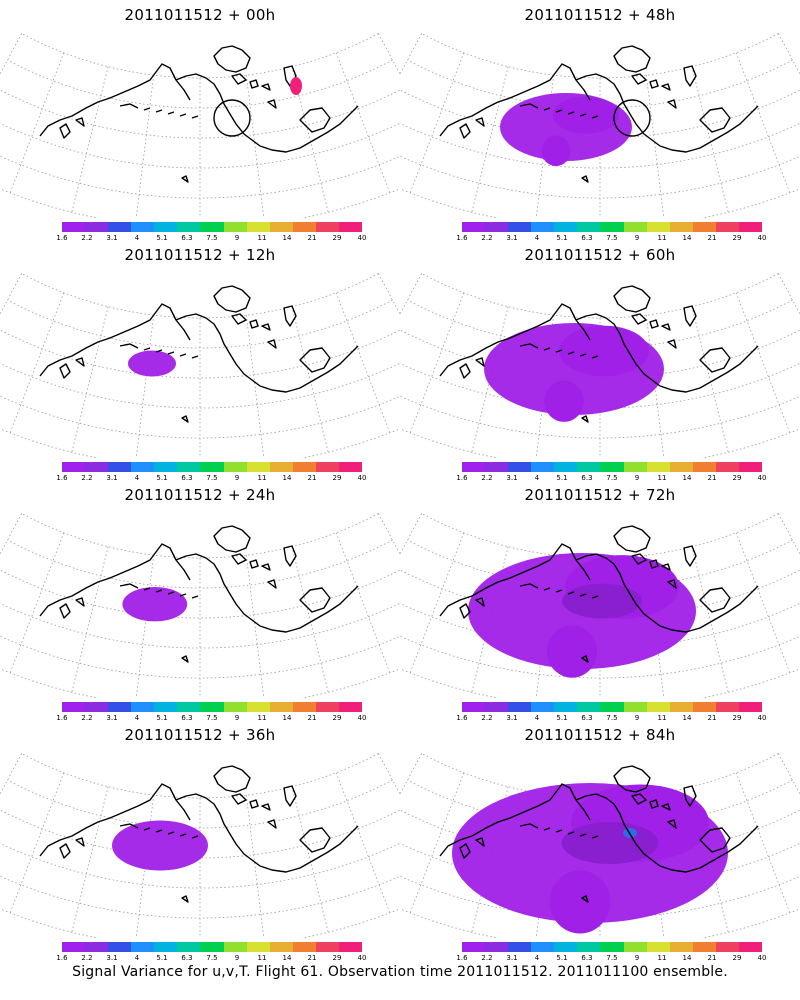 Image resolution: width=800 pixels, height=1000 pixels. What do you see at coordinates (211, 954) in the screenshot?
I see `colorbar-legend: 1.6 2.2 3.1 4 5.1 6.3 7.5 9 11 14 21 29 40` at bounding box center [211, 954].